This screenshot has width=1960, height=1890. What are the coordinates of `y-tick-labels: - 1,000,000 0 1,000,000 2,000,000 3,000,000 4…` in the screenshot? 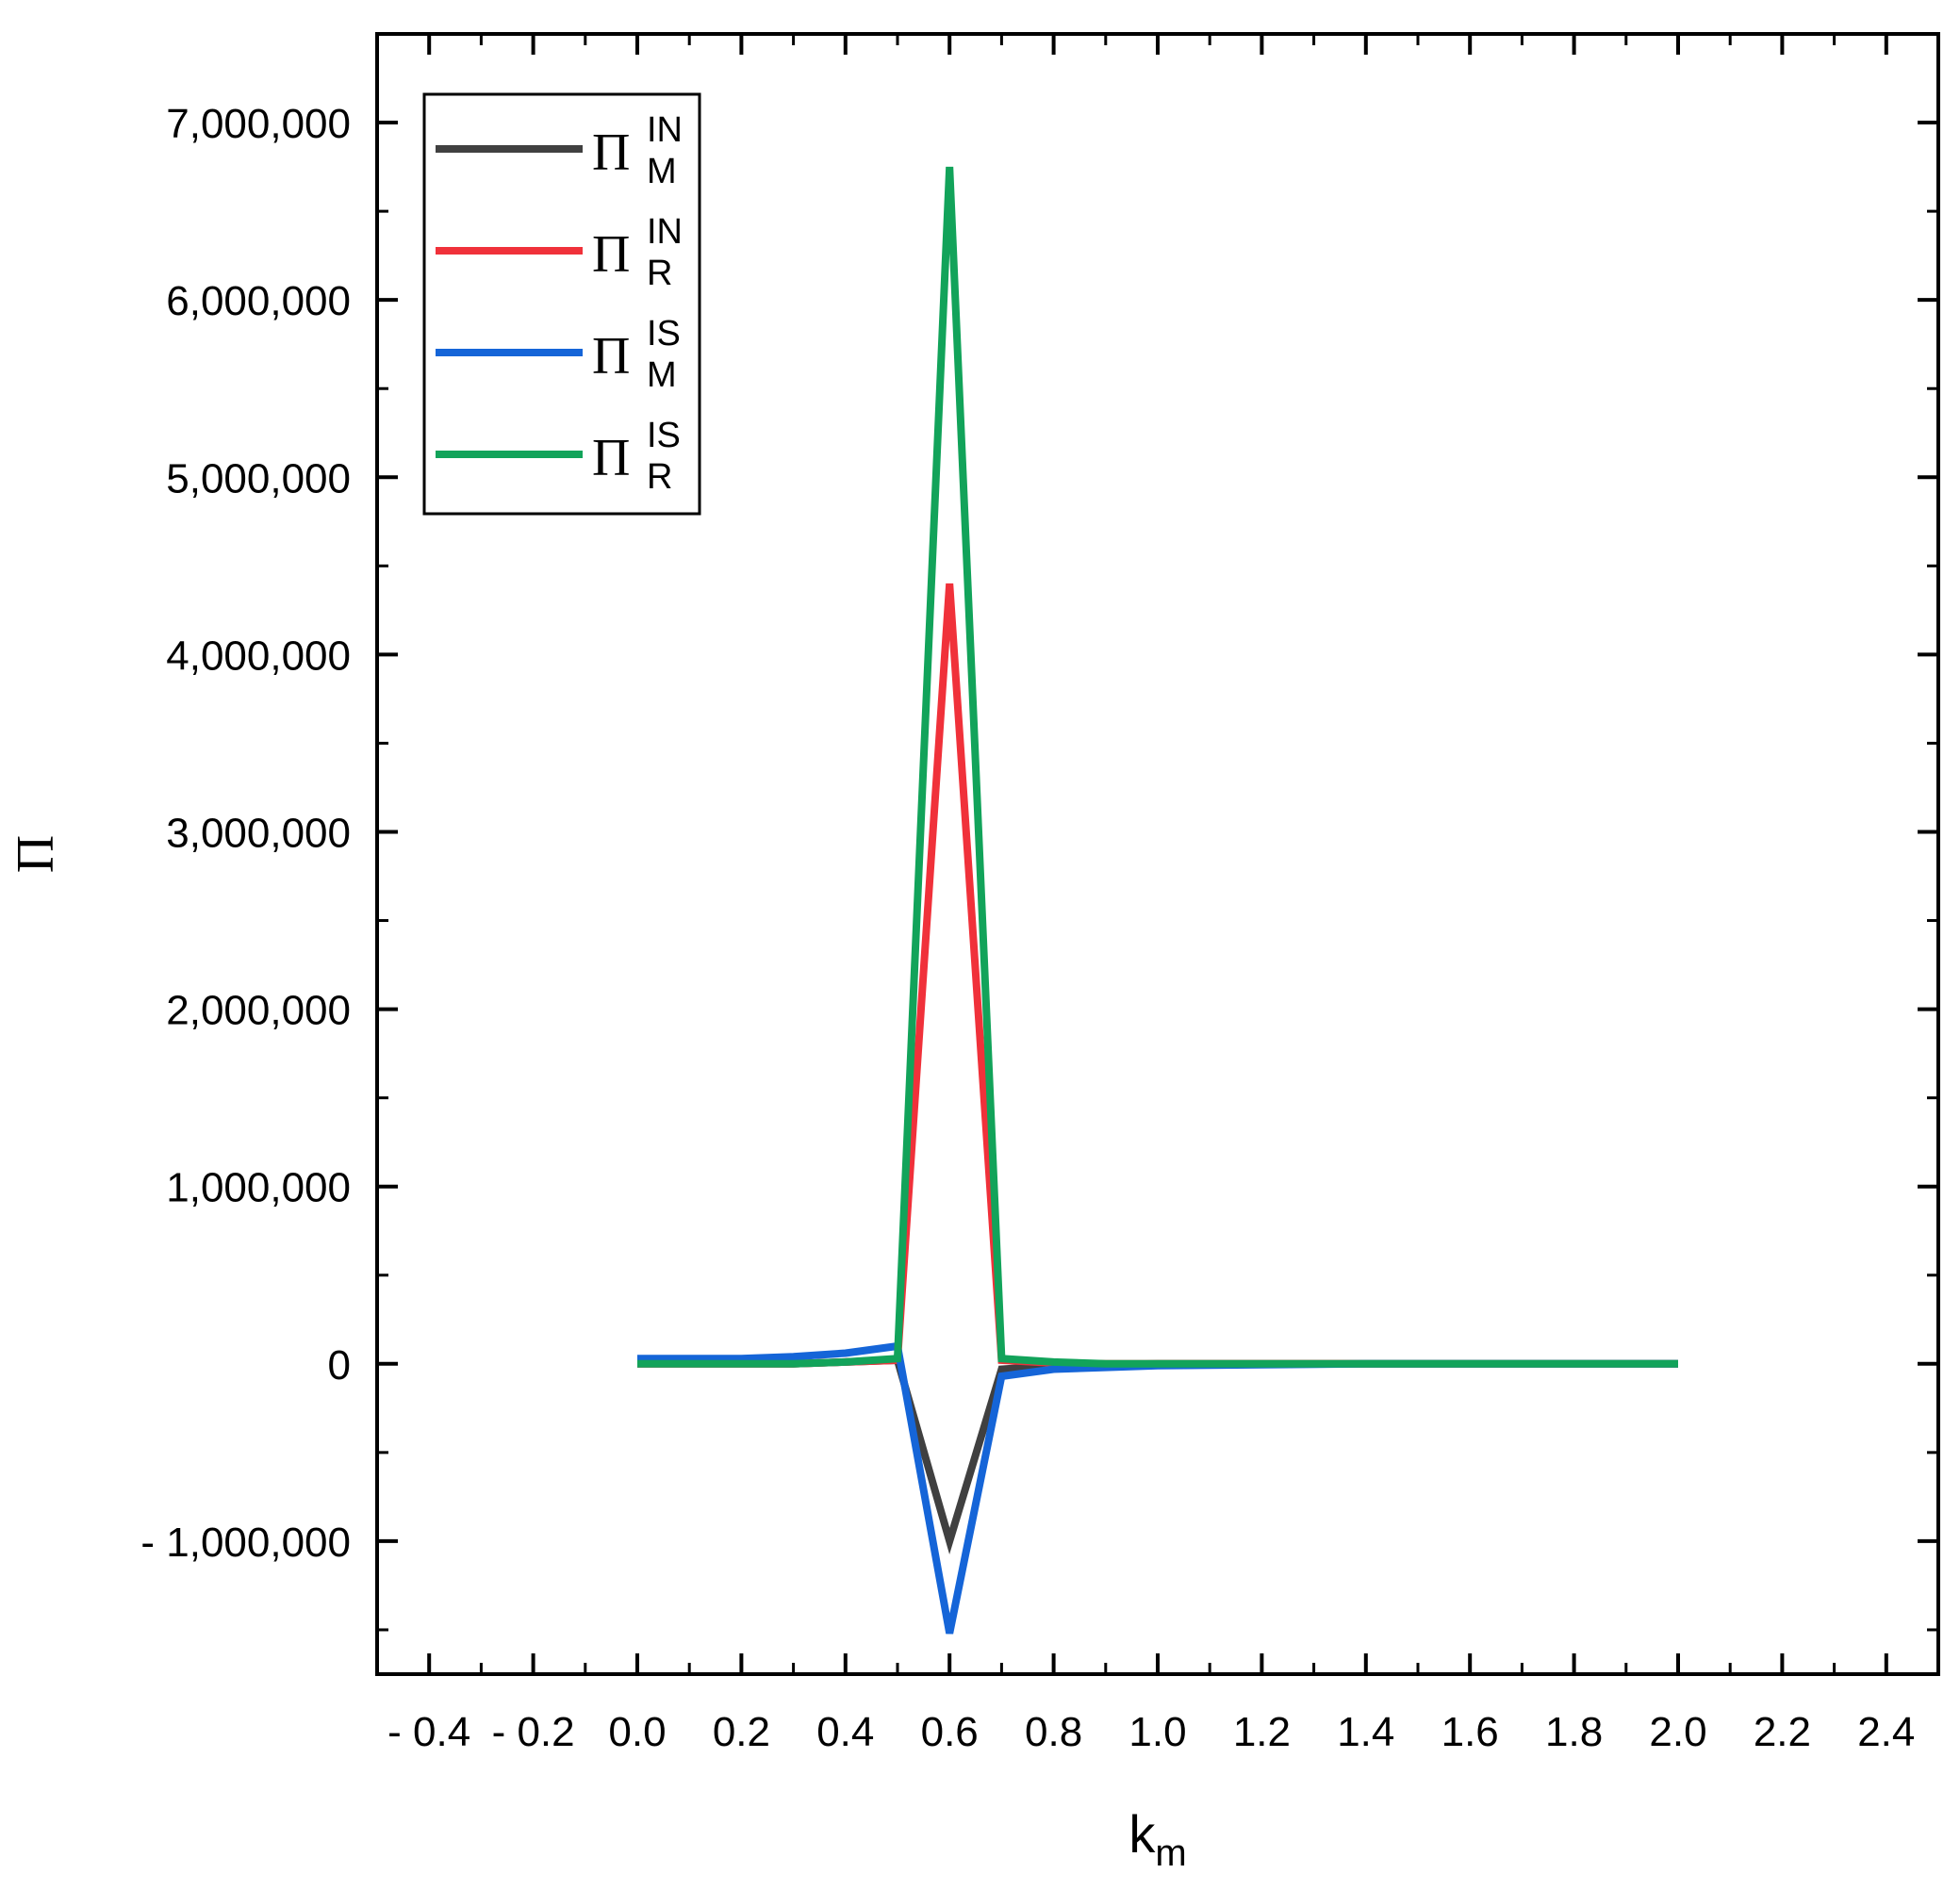 It's located at (246, 834).